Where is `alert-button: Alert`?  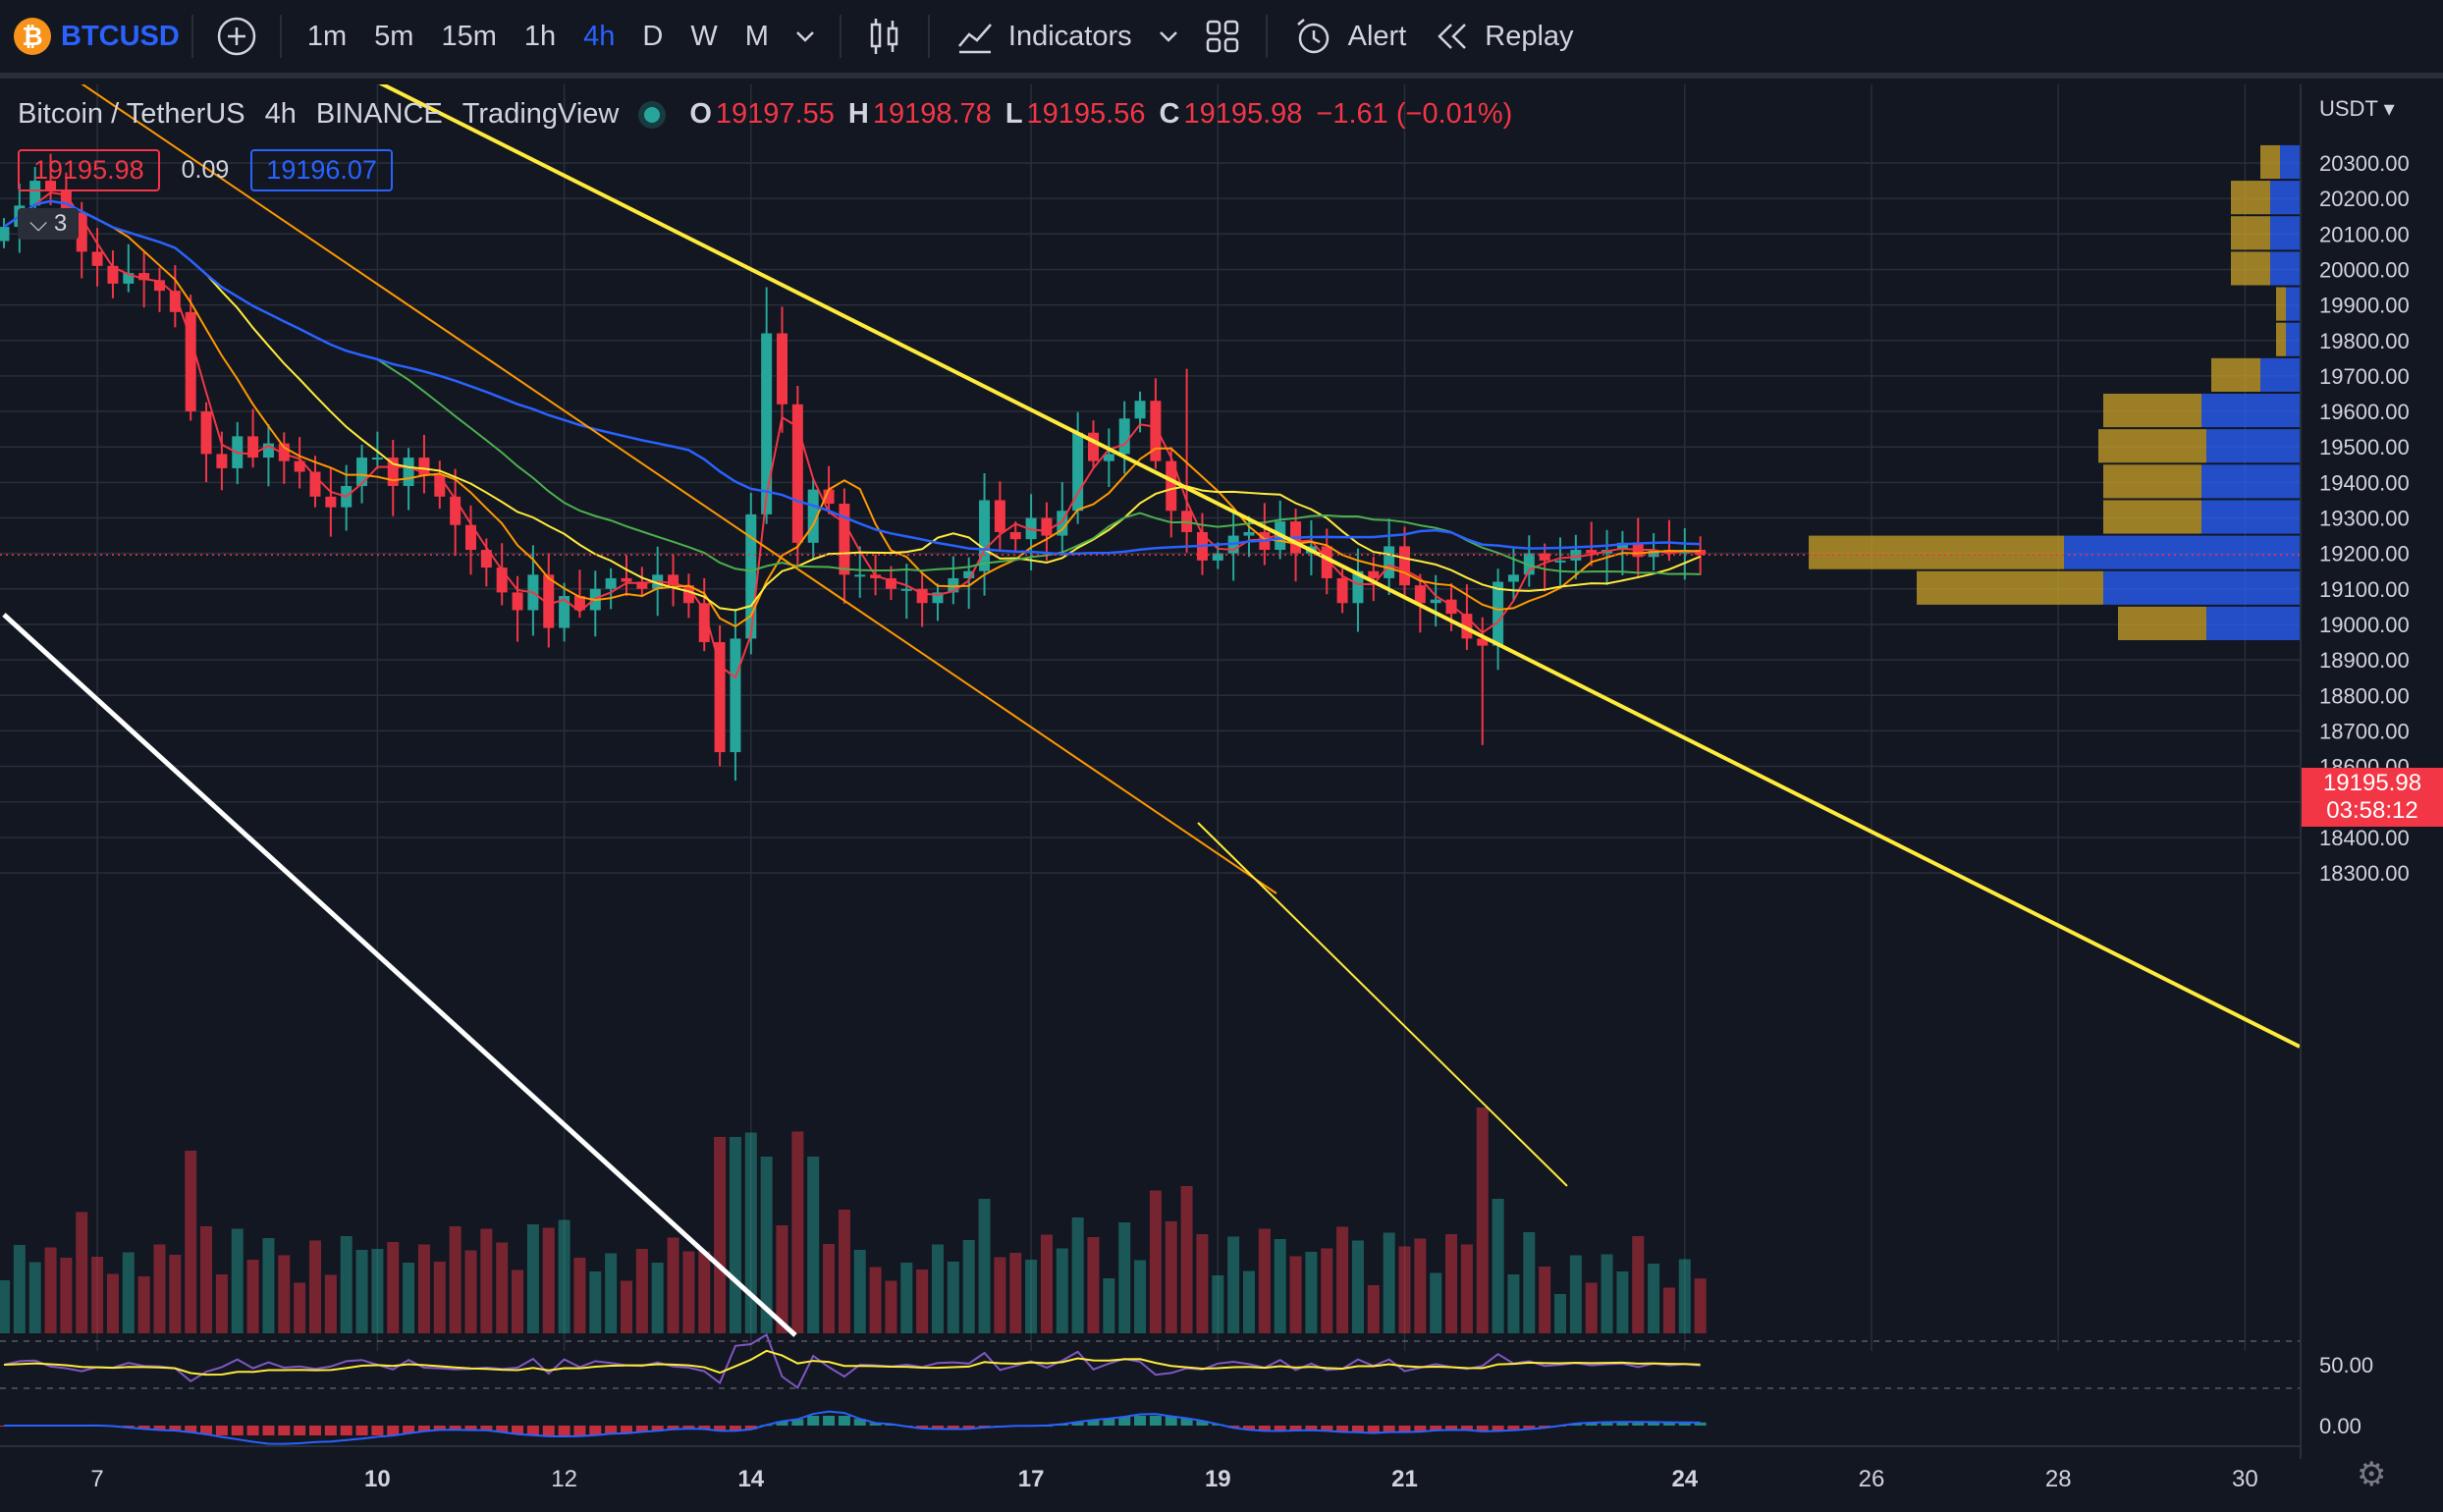 alert-button: Alert is located at coordinates (1377, 36).